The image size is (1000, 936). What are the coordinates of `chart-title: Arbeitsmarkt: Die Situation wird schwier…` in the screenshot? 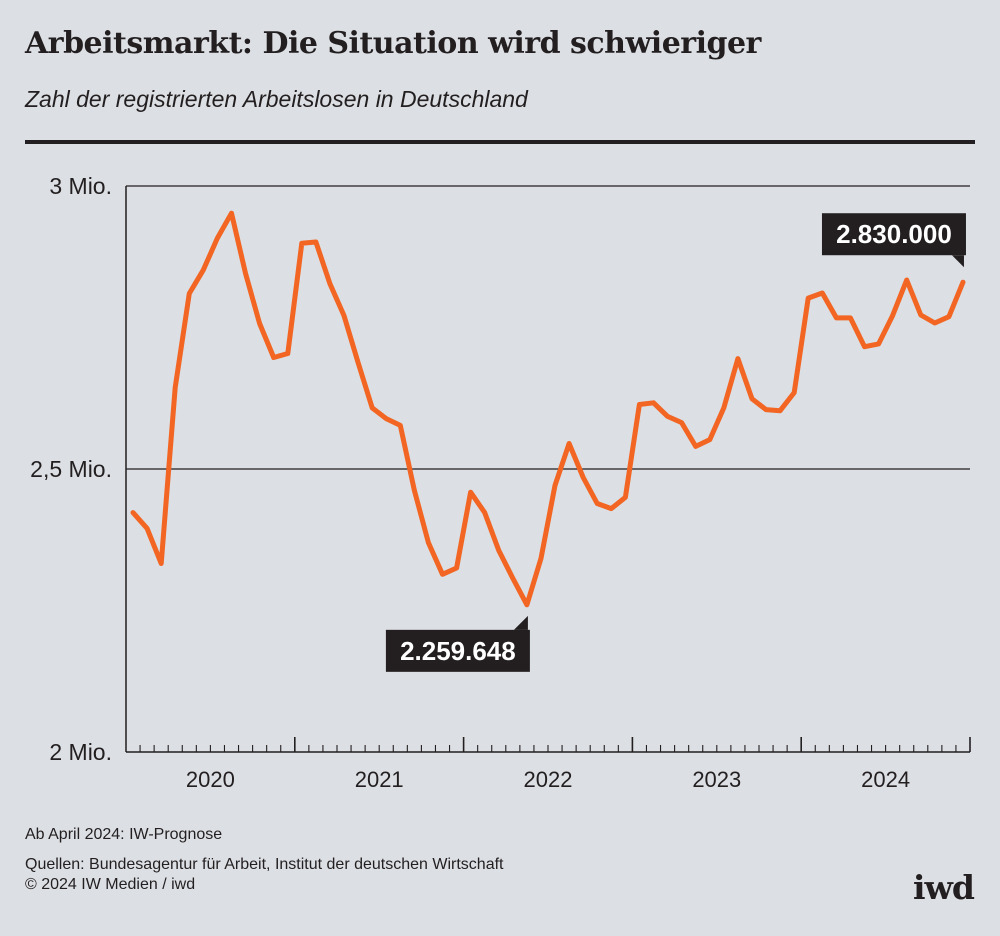 It's located at (393, 43).